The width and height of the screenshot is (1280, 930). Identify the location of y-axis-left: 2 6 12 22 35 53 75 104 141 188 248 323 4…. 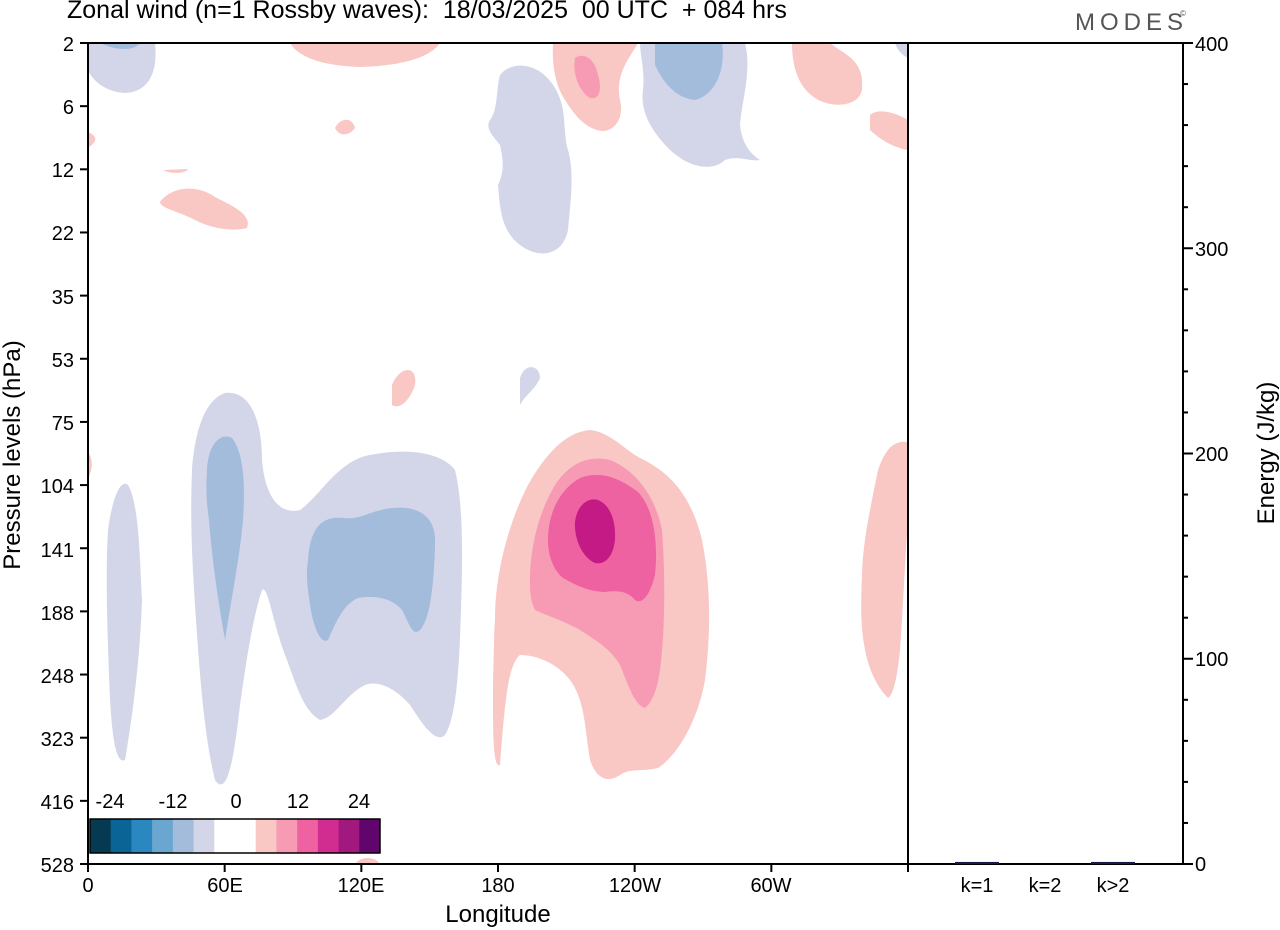
(64, 455).